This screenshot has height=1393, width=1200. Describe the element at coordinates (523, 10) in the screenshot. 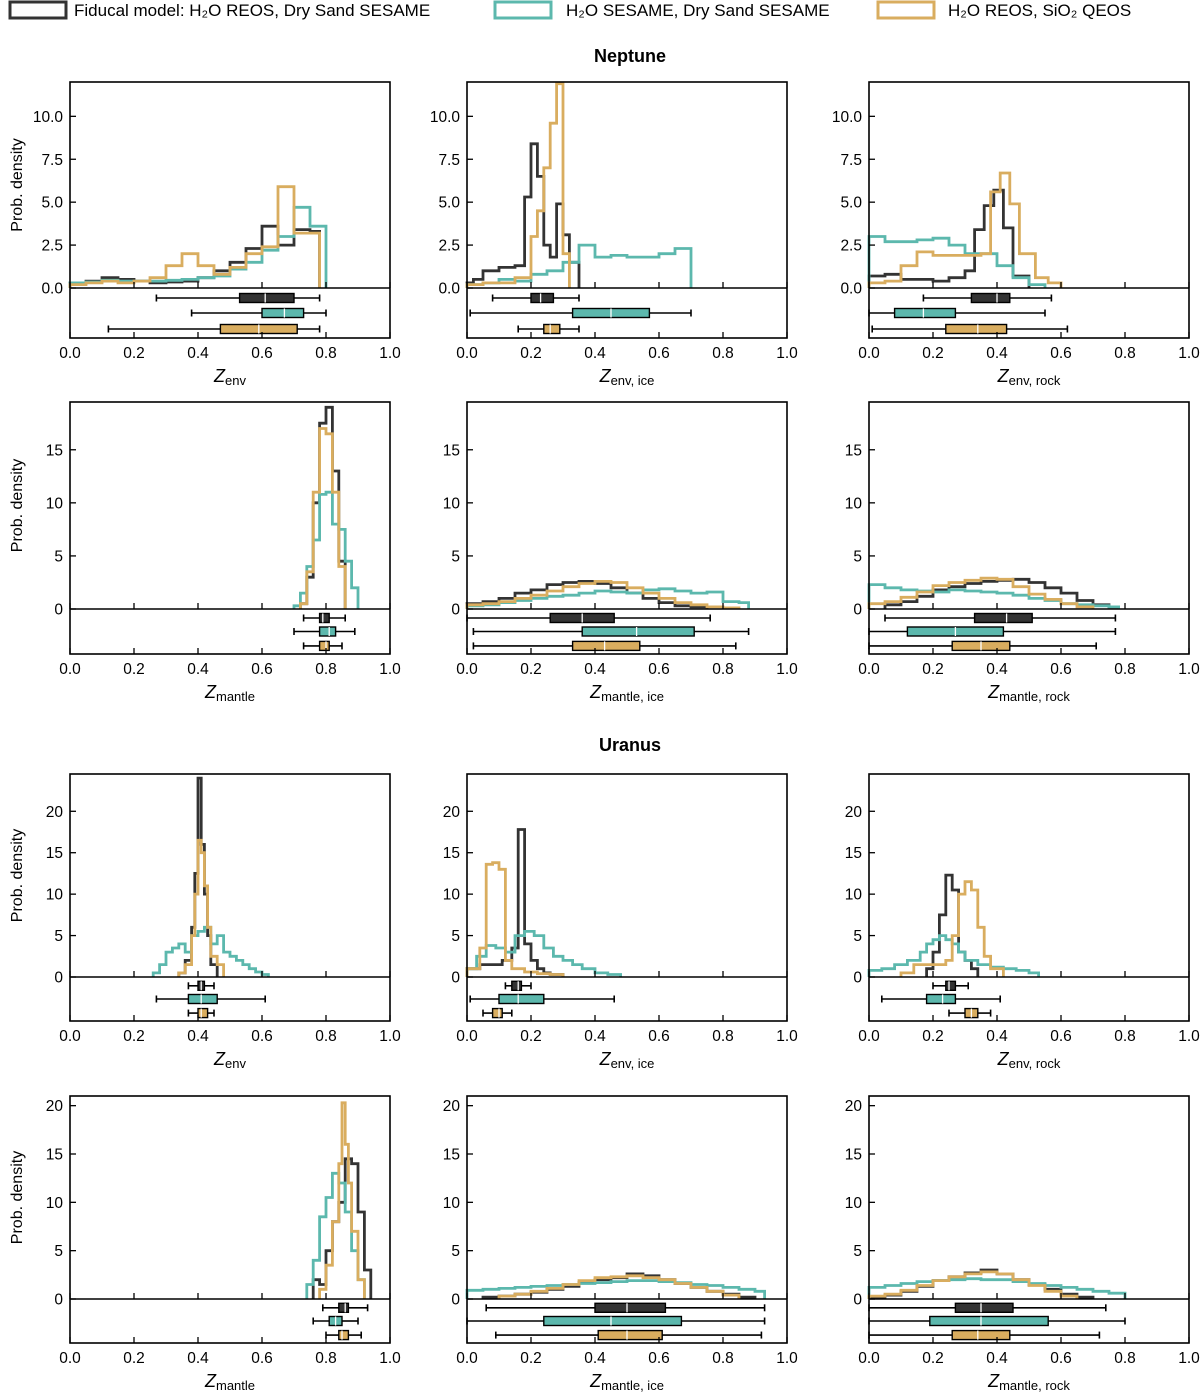

I see `legend-swatch-sesame` at that location.